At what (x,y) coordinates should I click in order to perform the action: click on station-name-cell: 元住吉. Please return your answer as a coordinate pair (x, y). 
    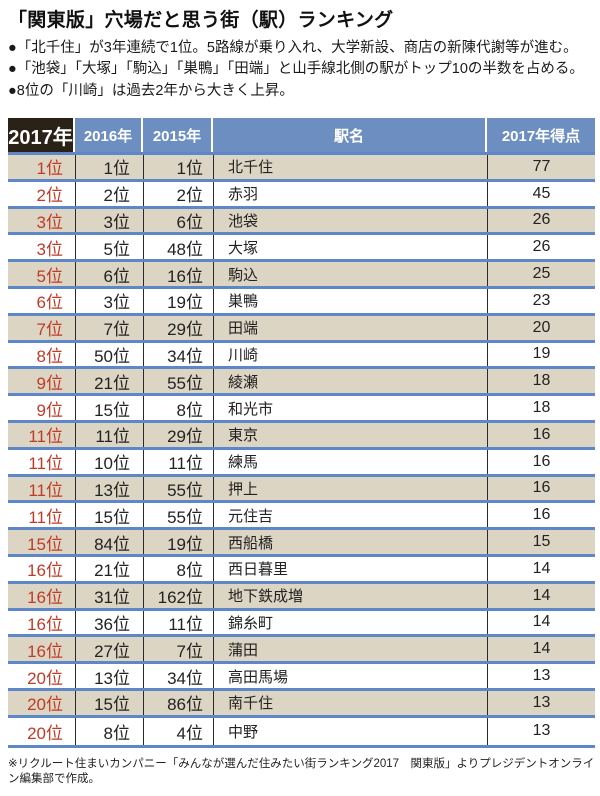
    Looking at the image, I should click on (350, 515).